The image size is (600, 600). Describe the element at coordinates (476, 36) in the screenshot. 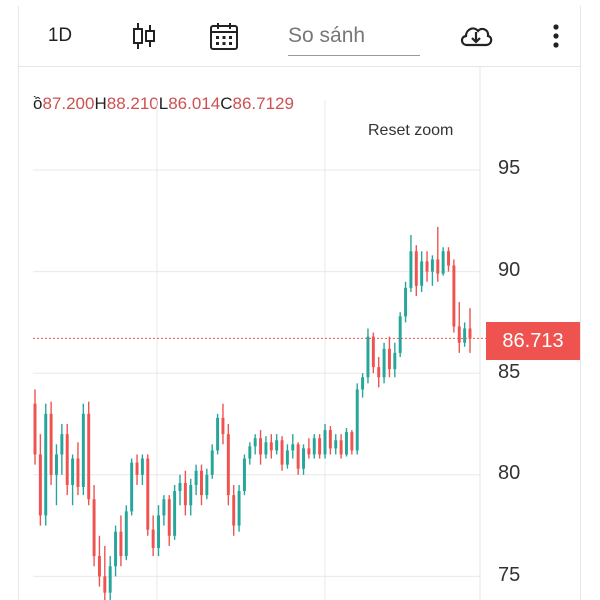

I see `cloud-download-icon` at that location.